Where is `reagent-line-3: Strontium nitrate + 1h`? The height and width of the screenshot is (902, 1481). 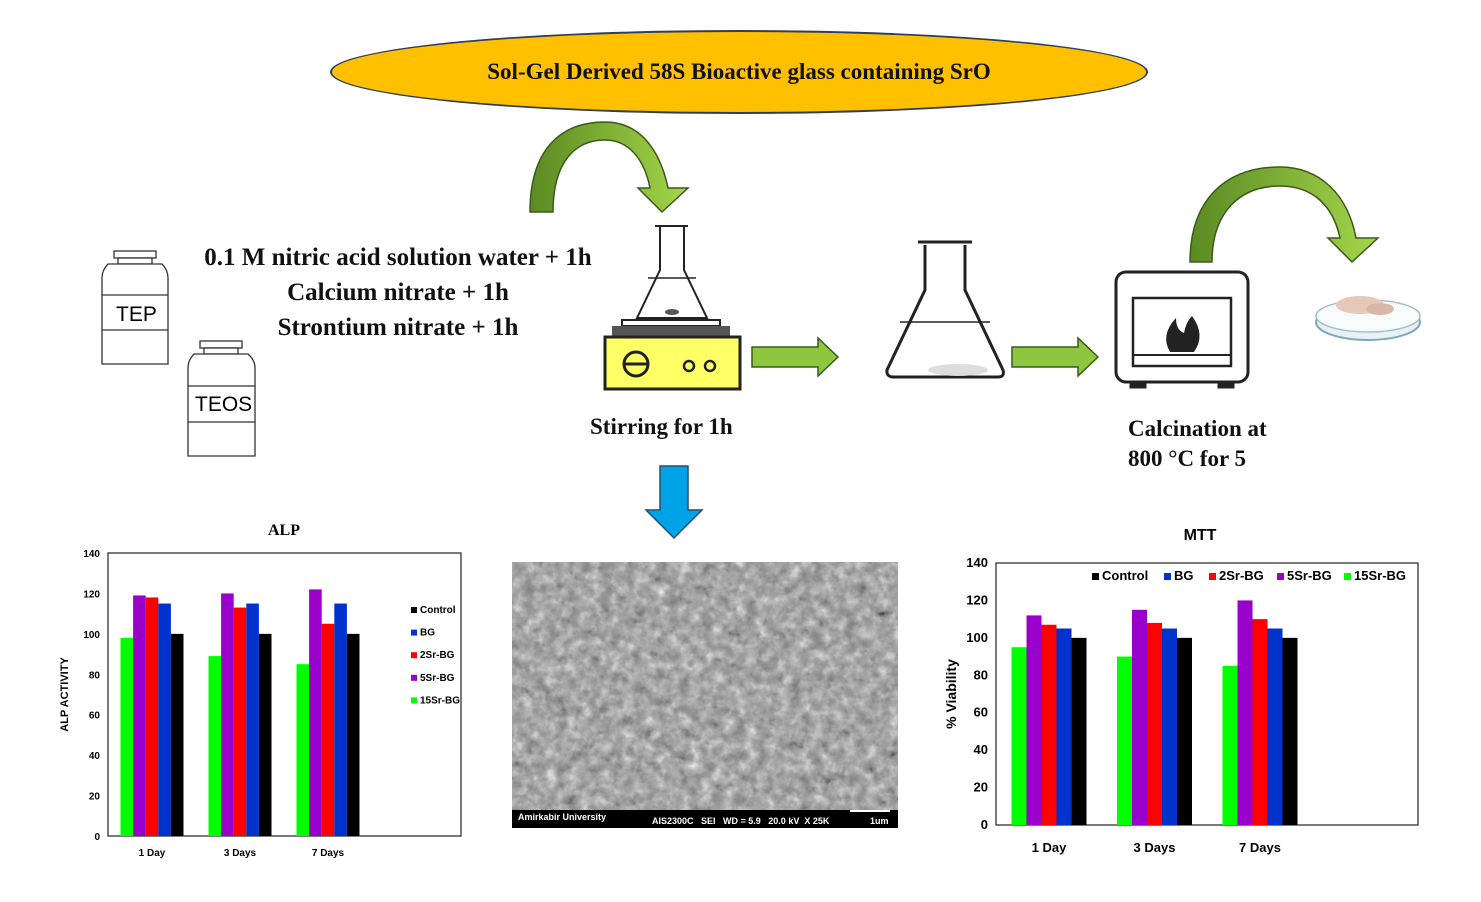 reagent-line-3: Strontium nitrate + 1h is located at coordinates (398, 327).